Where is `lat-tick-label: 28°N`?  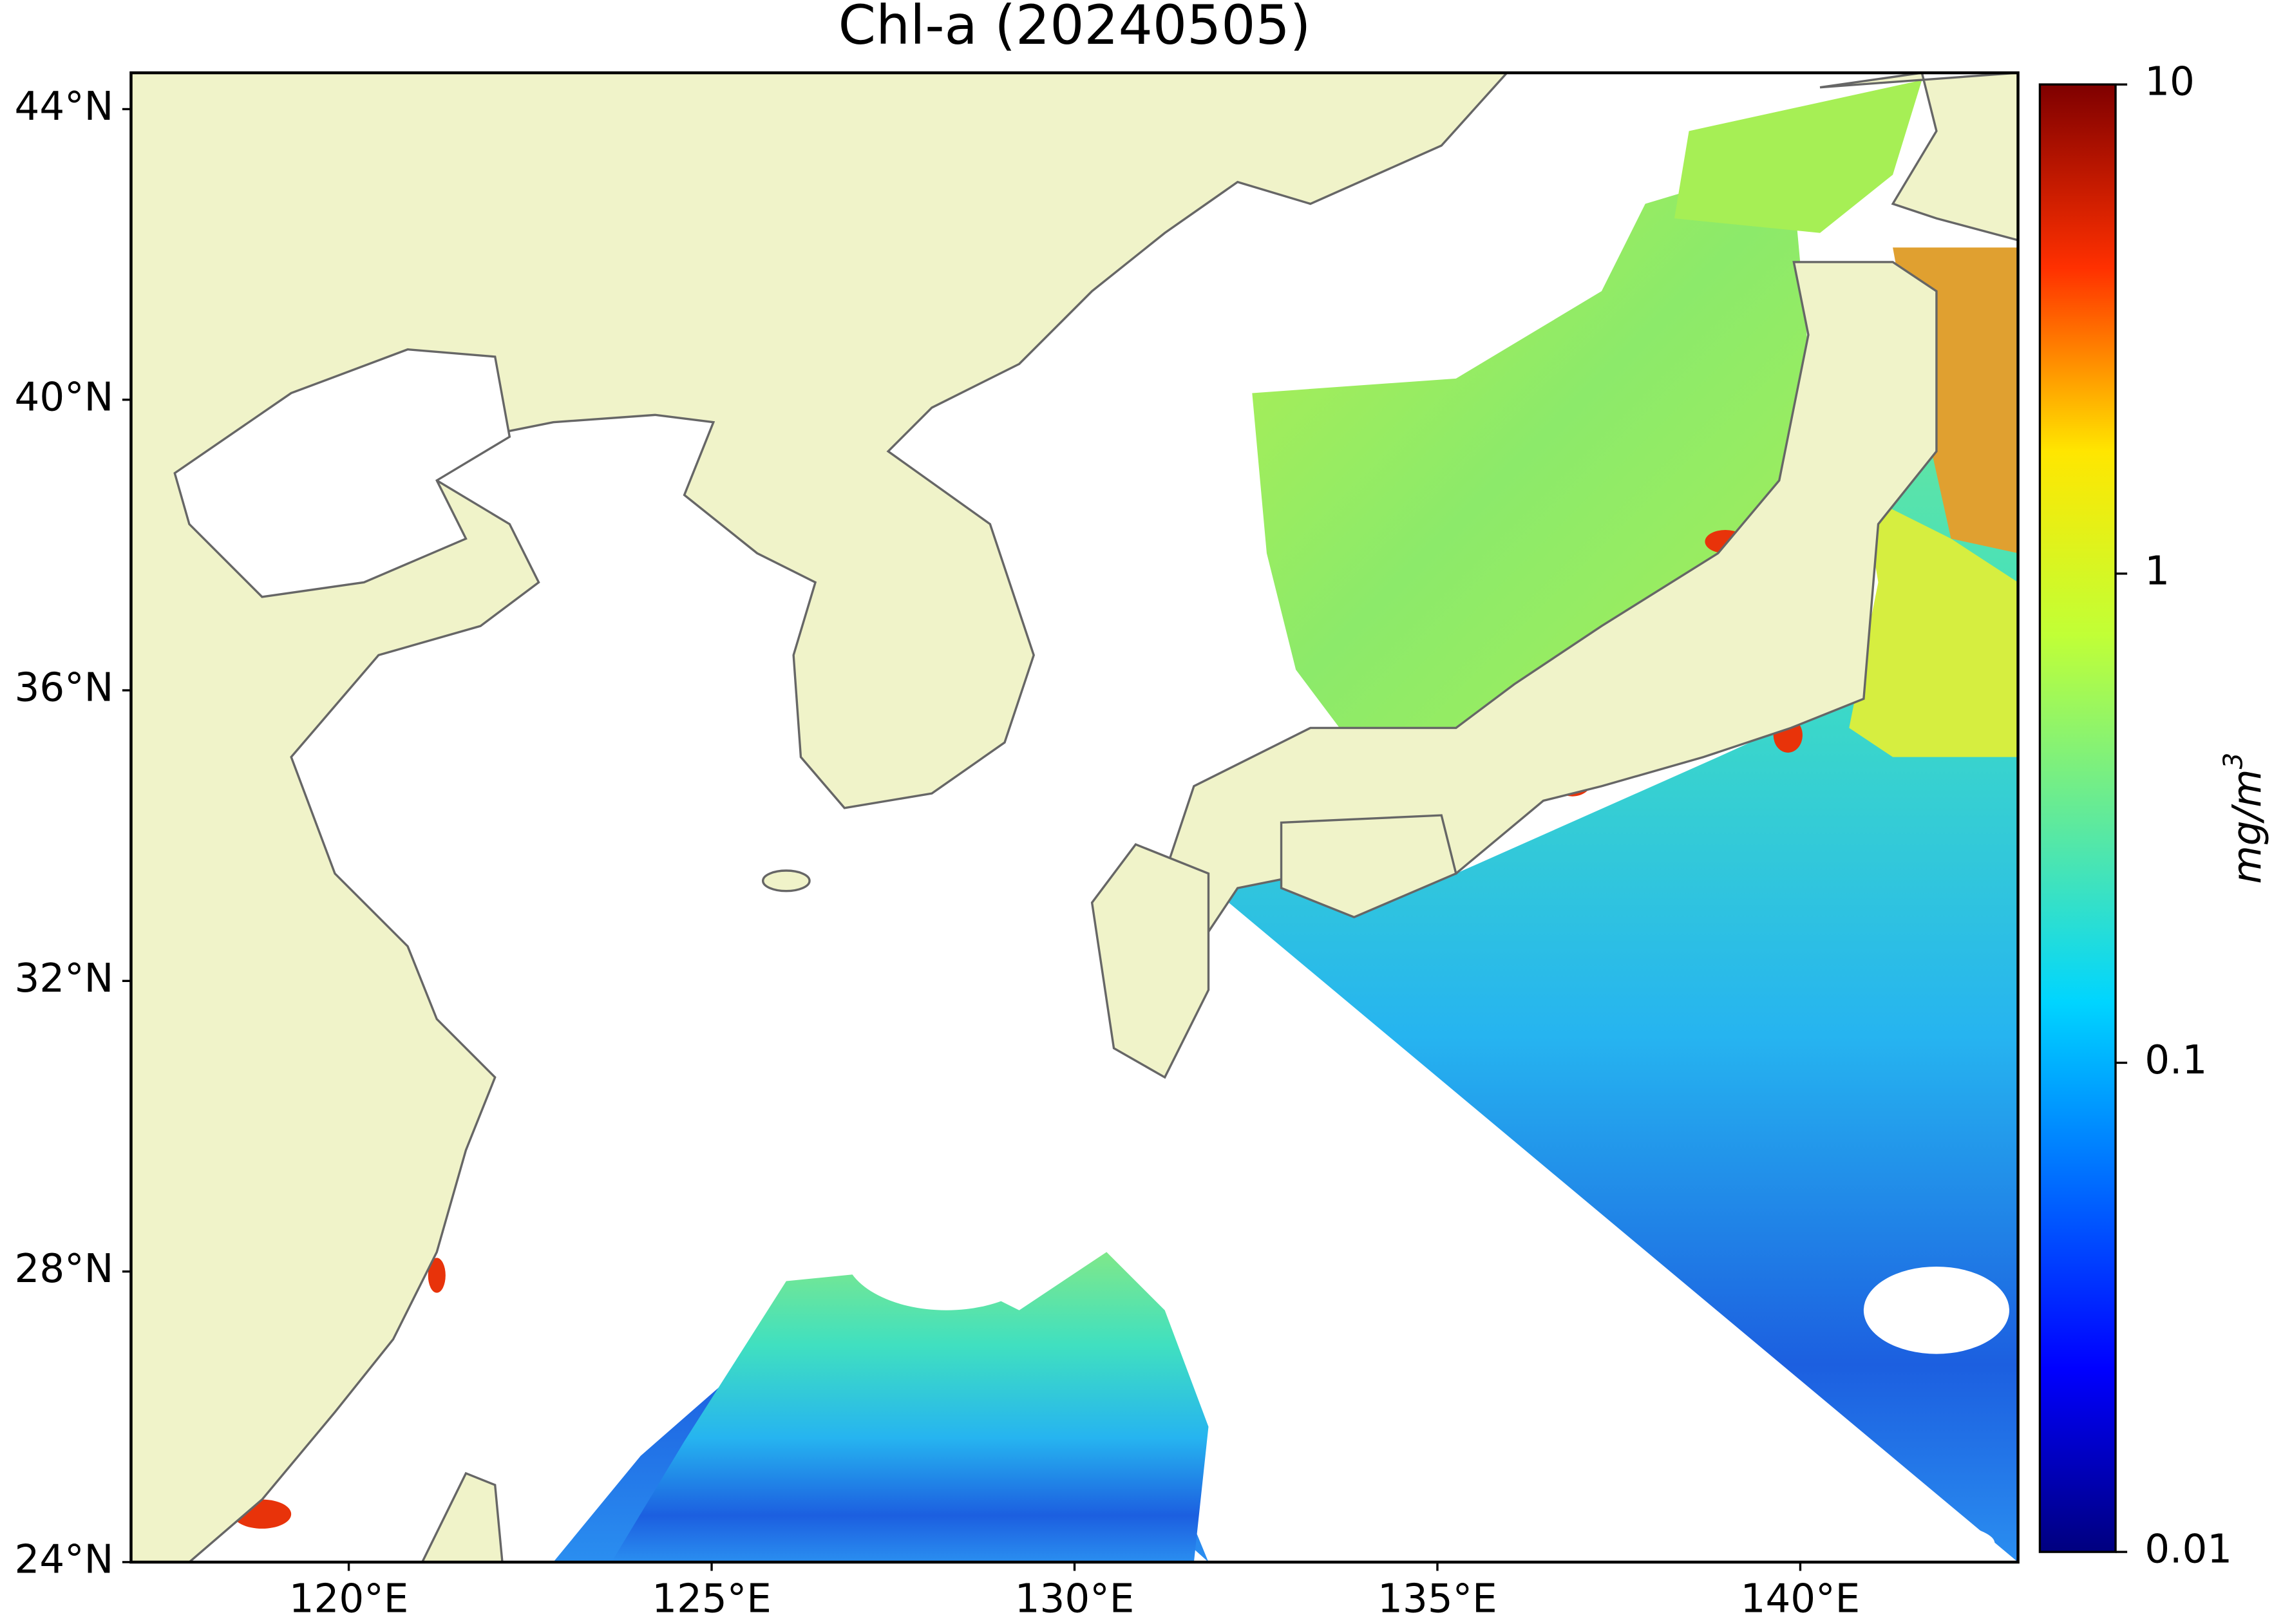
lat-tick-label: 28°N is located at coordinates (64, 1269).